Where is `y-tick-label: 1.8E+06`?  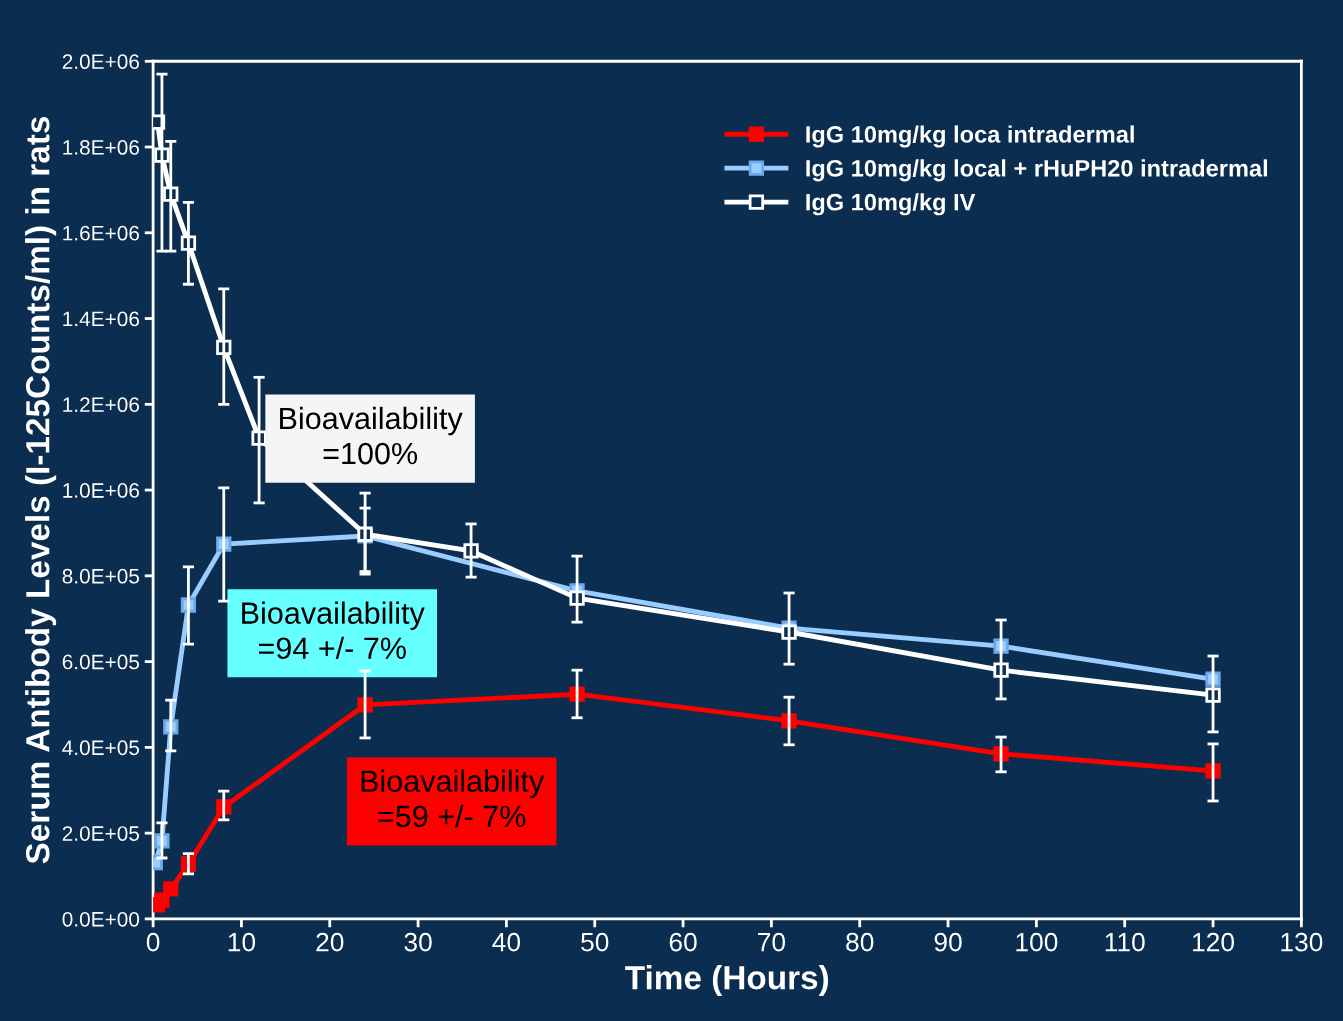
y-tick-label: 1.8E+06 is located at coordinates (101, 147).